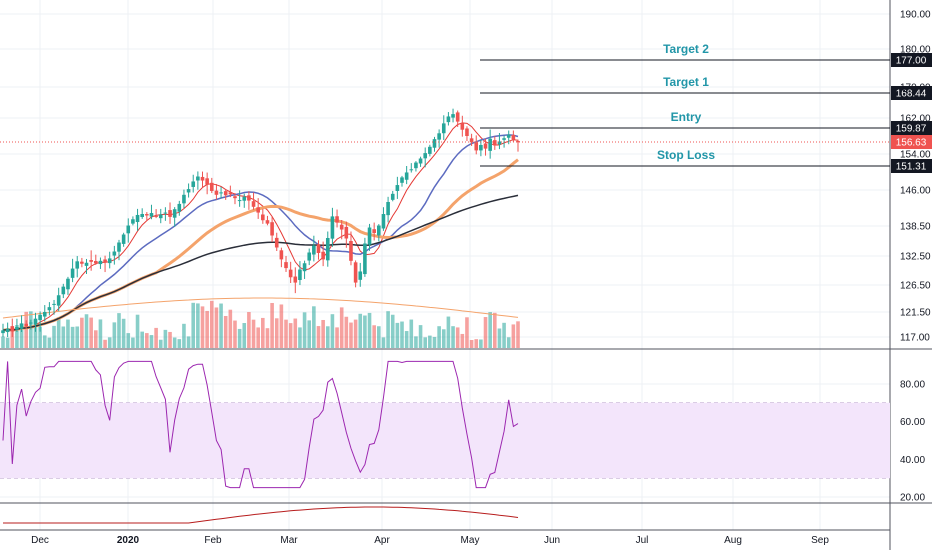 The image size is (932, 550). What do you see at coordinates (915, 191) in the screenshot?
I see `price-tick-label: 146.00` at bounding box center [915, 191].